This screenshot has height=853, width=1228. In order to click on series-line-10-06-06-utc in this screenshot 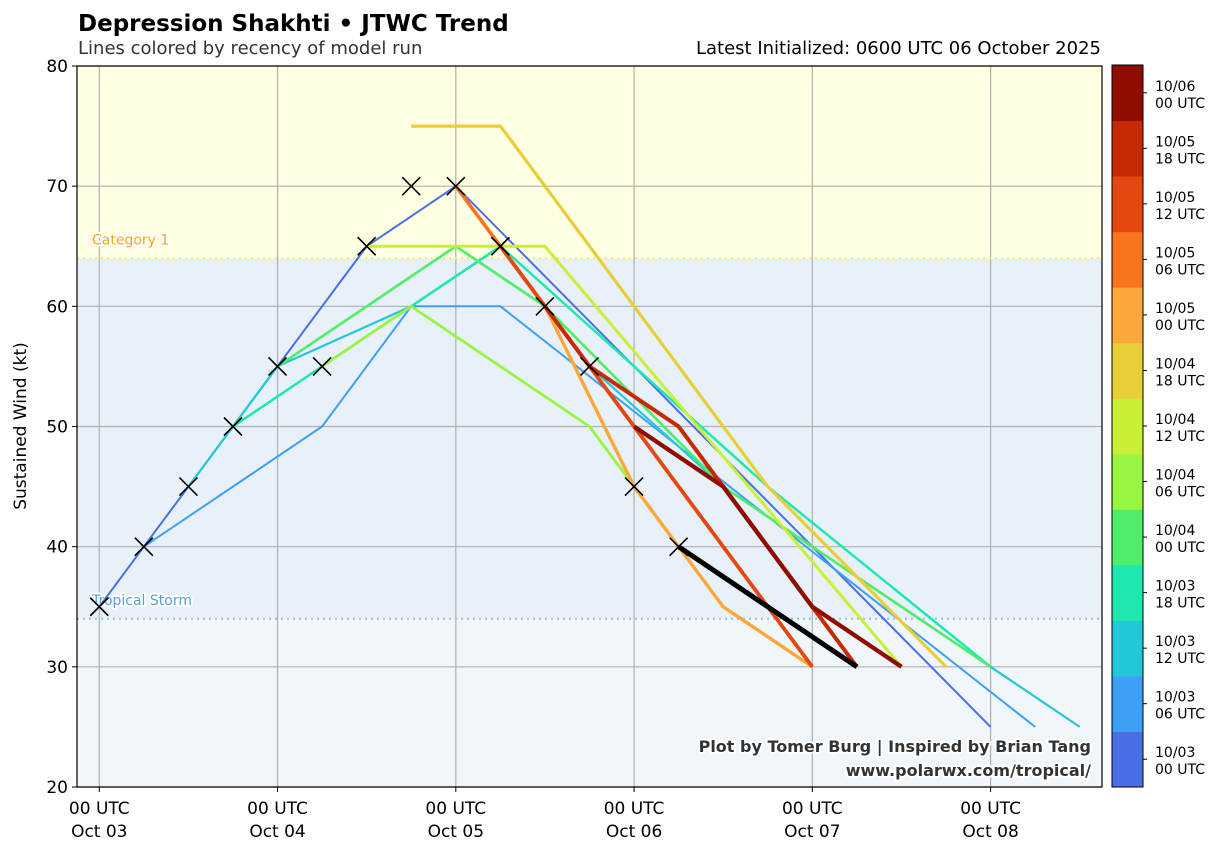, I will do `click(768, 606)`.